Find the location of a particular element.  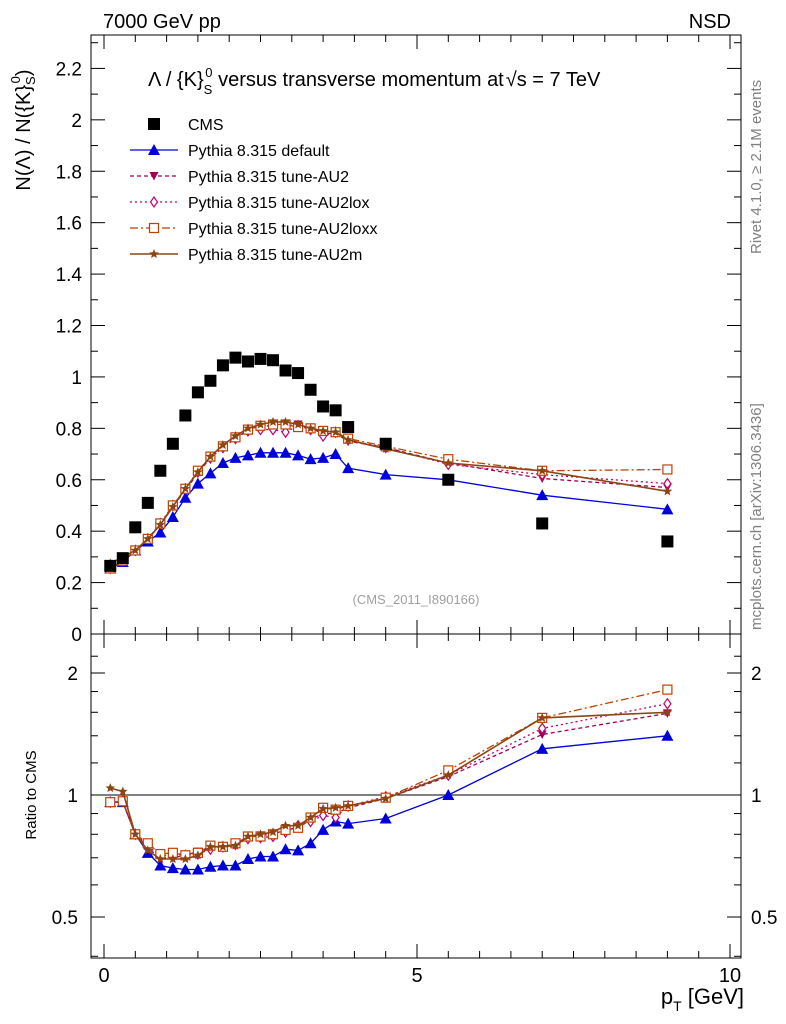

ratio-series-layer is located at coordinates (389, 779).